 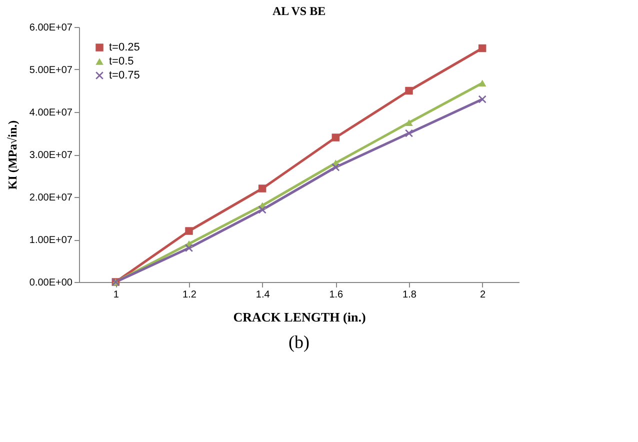 What do you see at coordinates (51, 155) in the screenshot?
I see `y-tick-label: 3.00E+07` at bounding box center [51, 155].